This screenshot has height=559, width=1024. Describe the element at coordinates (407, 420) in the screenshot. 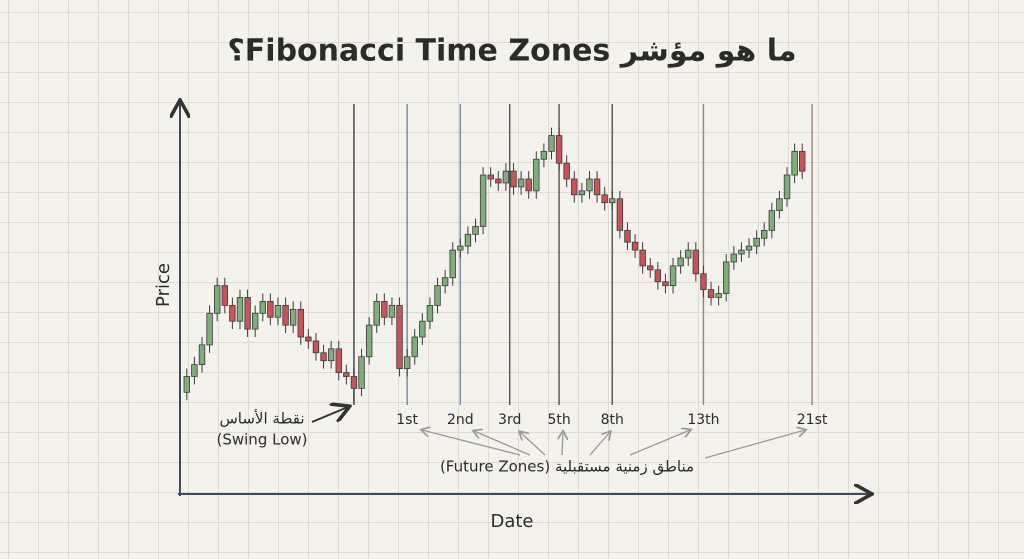

I see `zone-label: 1st` at that location.